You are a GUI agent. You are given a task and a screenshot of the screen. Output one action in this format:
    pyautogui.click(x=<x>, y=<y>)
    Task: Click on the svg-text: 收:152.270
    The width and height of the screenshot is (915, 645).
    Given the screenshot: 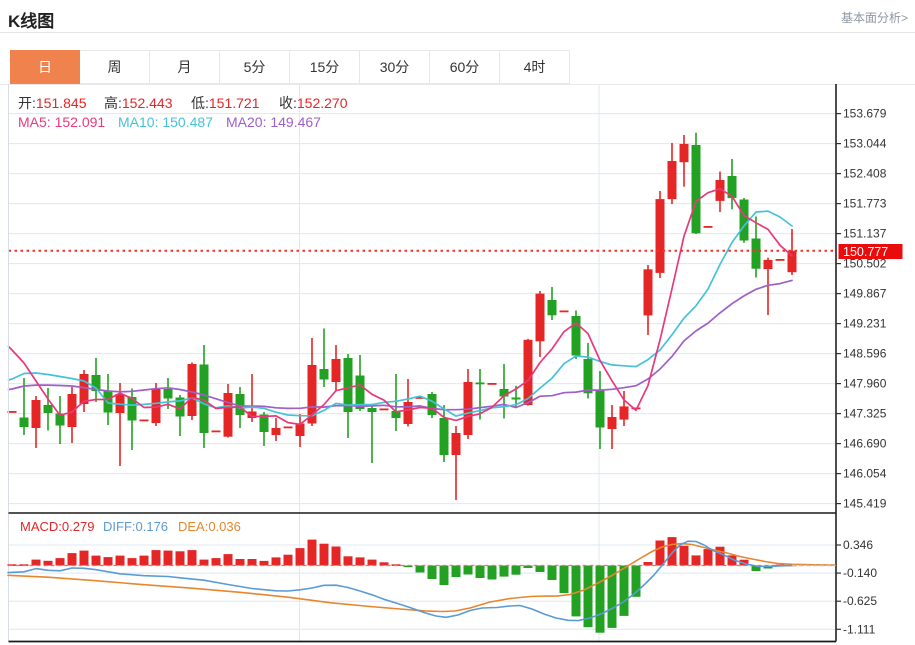 What is the action you would take?
    pyautogui.click(x=313, y=103)
    